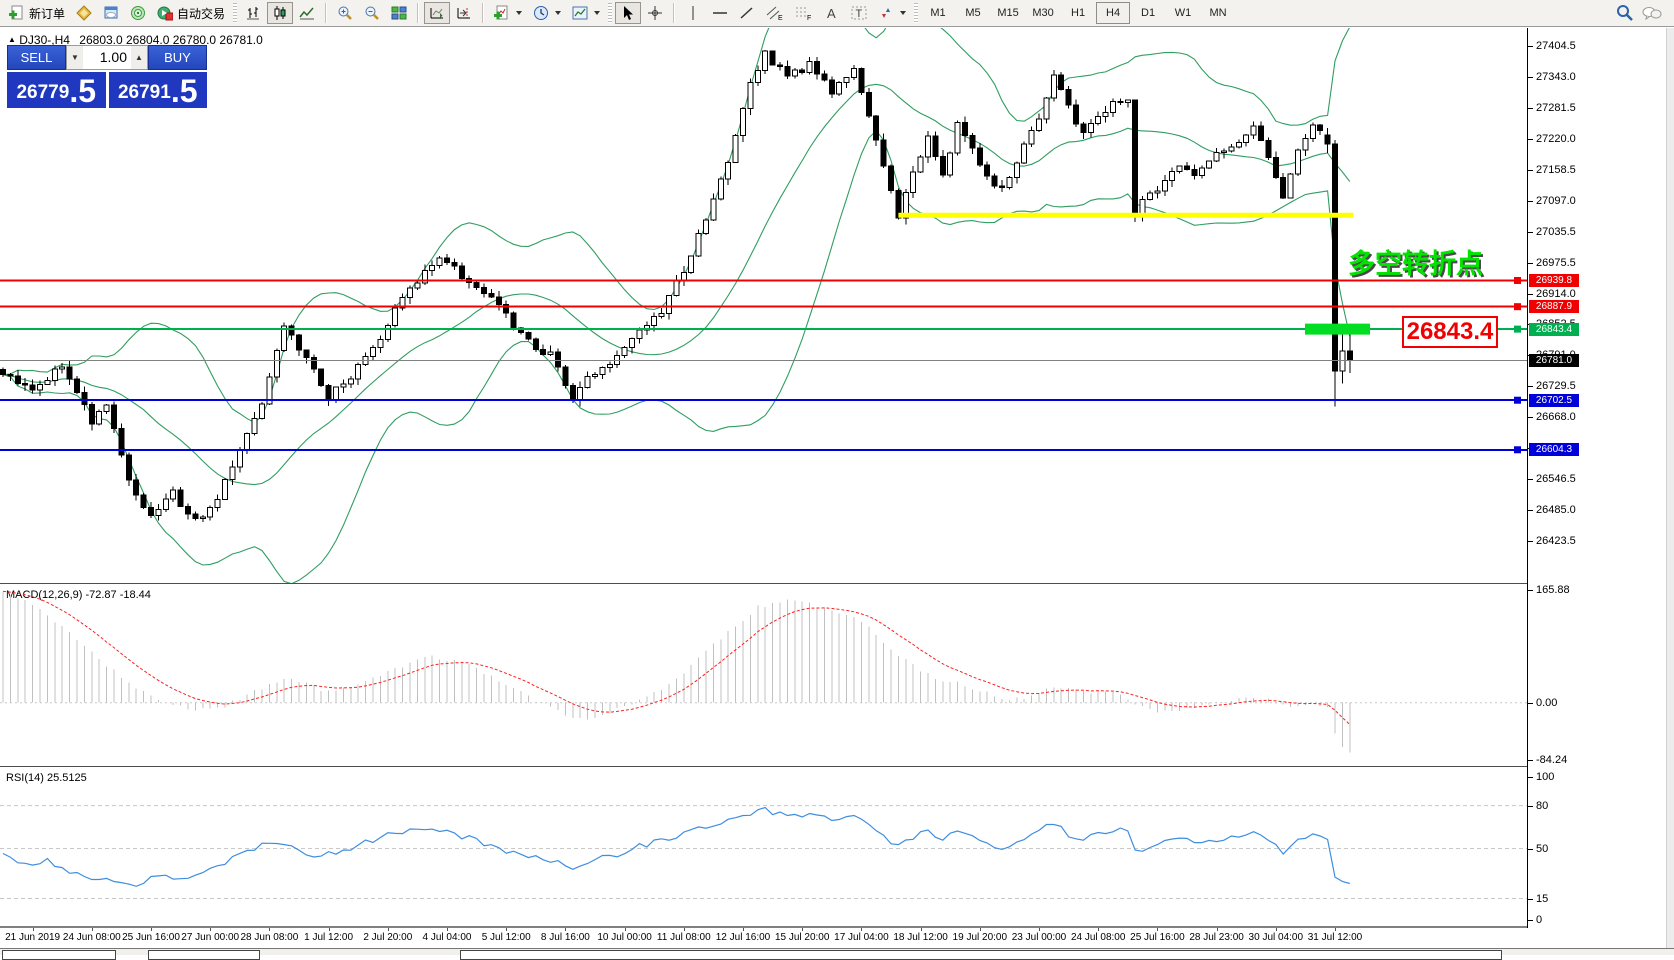 The image size is (1674, 960). I want to click on horizontal-line-button, so click(720, 13).